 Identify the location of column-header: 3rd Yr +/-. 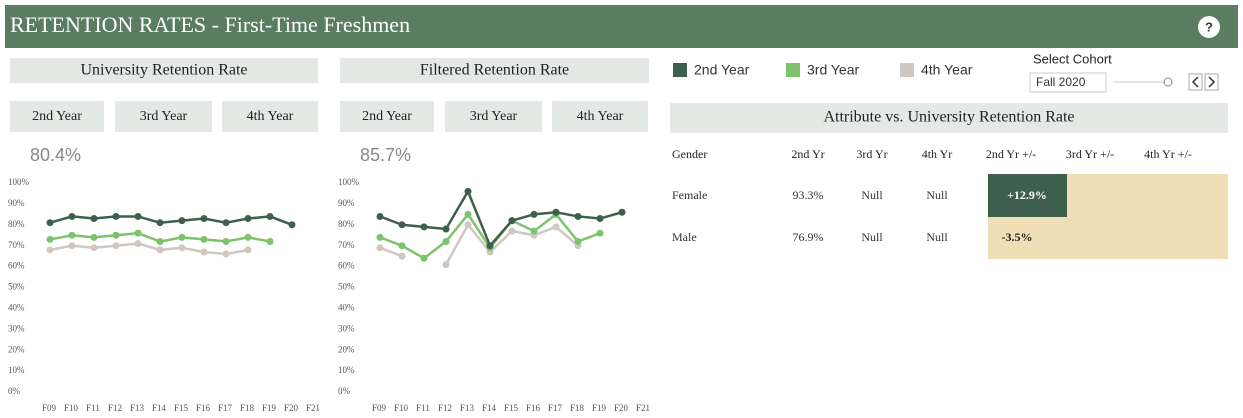
(1090, 154).